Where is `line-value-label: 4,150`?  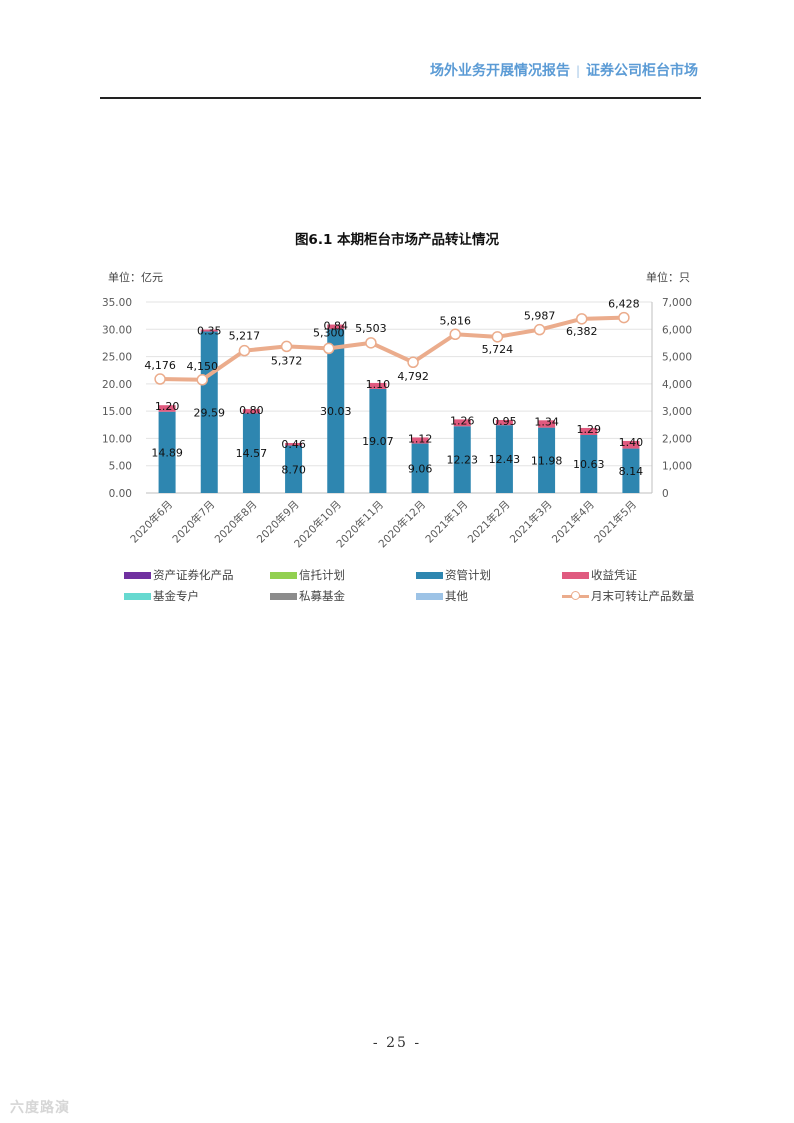 line-value-label: 4,150 is located at coordinates (203, 366).